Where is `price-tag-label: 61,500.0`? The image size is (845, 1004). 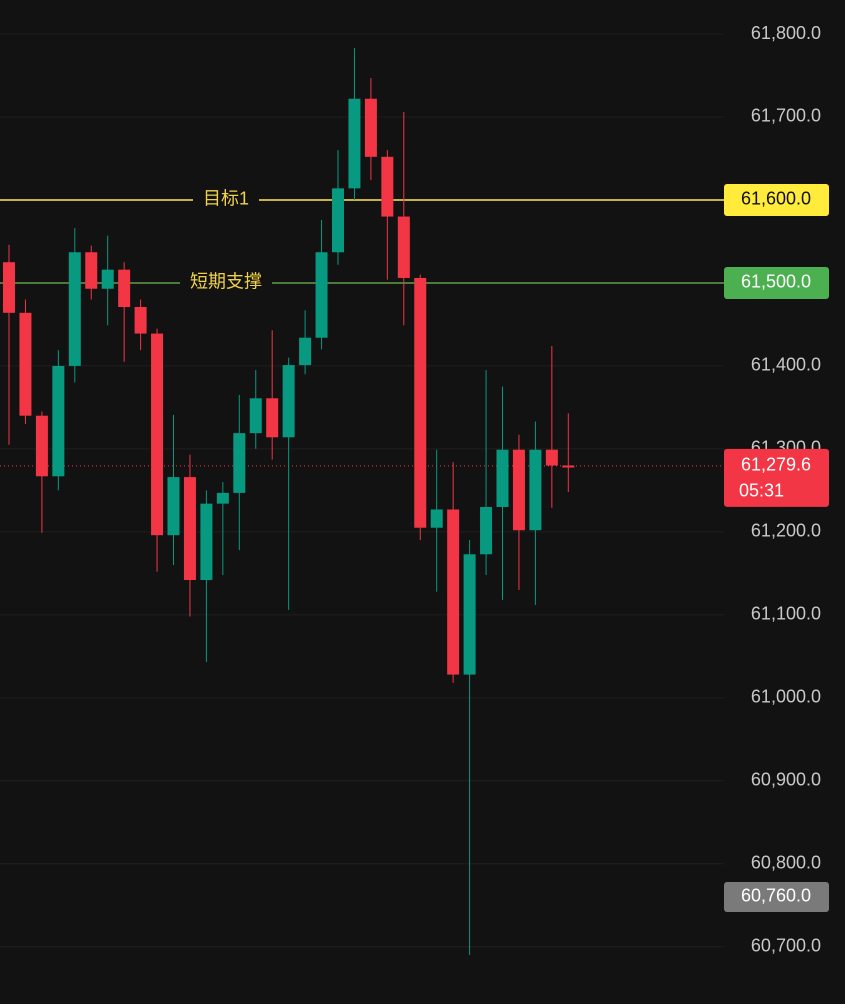
price-tag-label: 61,500.0 is located at coordinates (776, 282).